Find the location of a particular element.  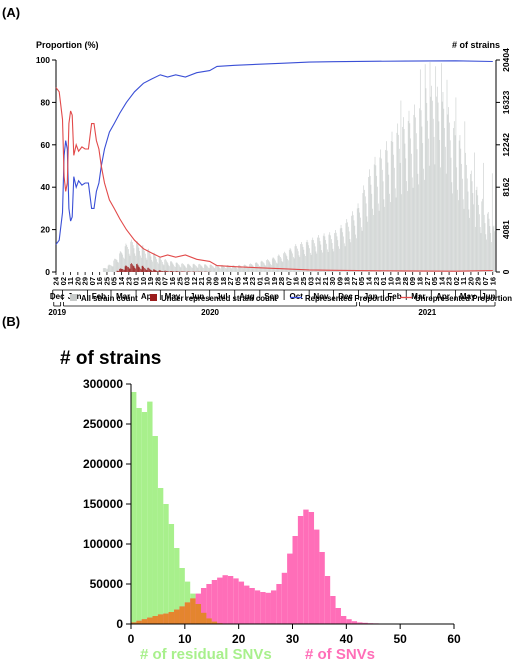

day-tick-label: 01 is located at coordinates (383, 281).